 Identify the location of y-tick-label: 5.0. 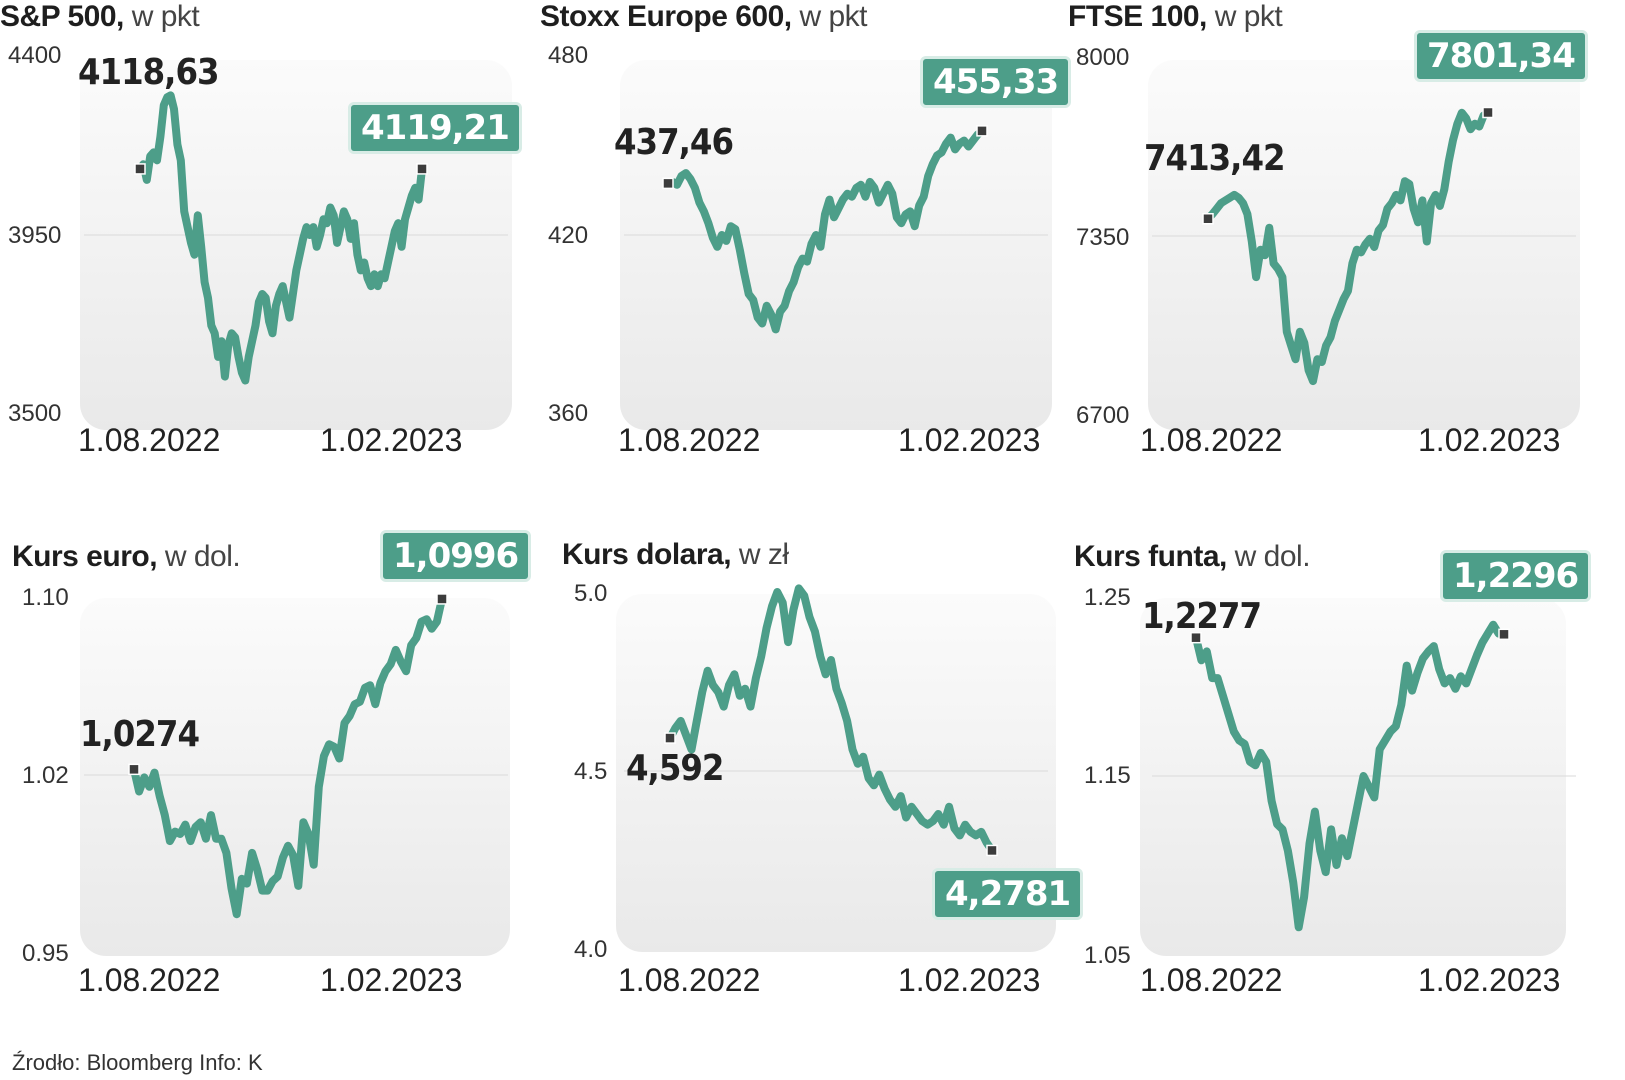
(591, 593).